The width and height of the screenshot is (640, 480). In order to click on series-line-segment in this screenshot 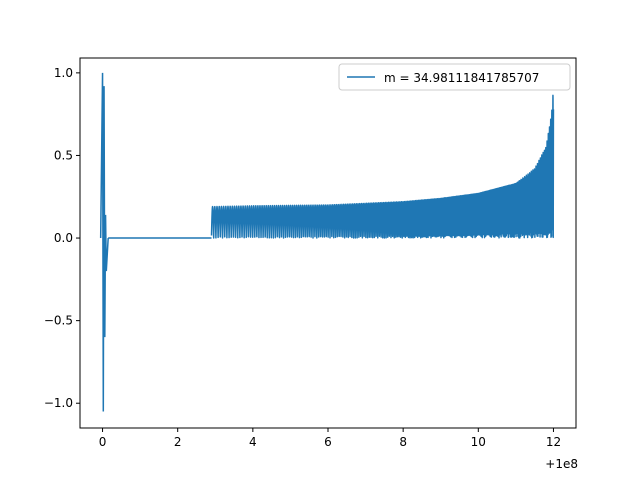, I will do `click(104, 242)`.